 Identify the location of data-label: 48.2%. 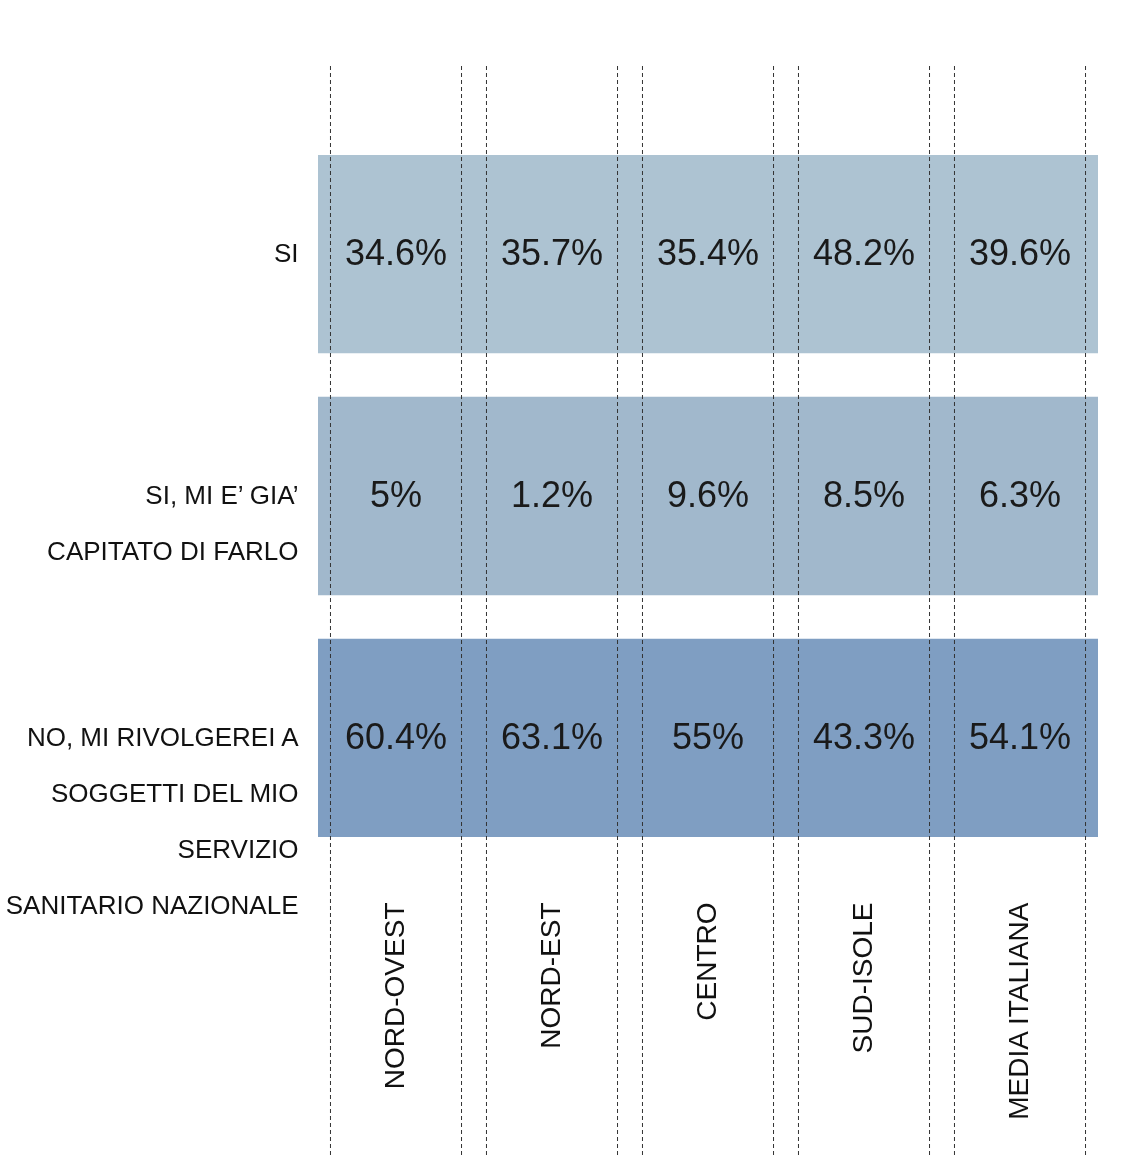
(864, 253).